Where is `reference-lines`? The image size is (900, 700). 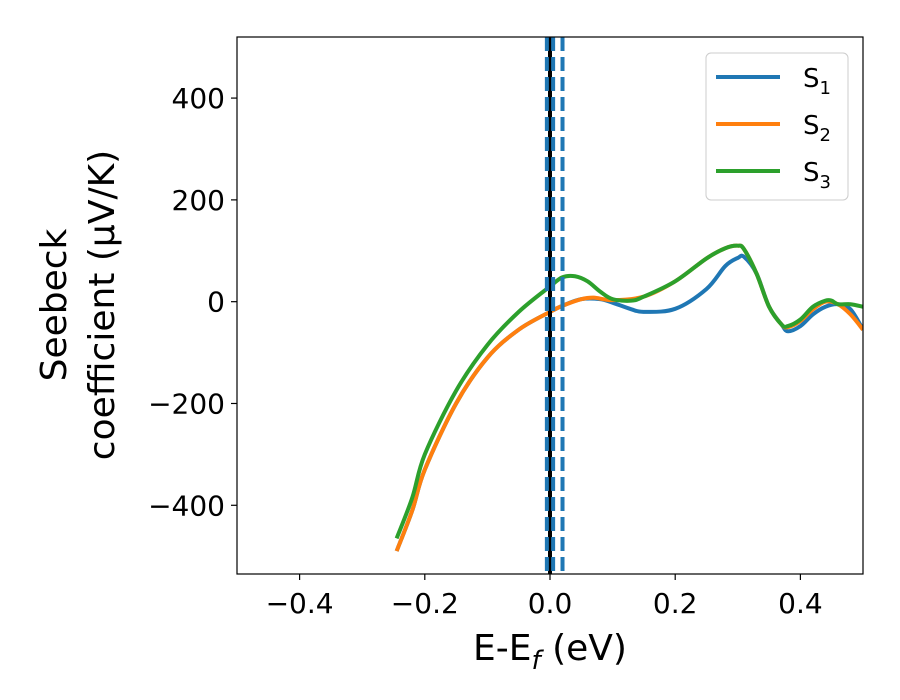 reference-lines is located at coordinates (554, 305).